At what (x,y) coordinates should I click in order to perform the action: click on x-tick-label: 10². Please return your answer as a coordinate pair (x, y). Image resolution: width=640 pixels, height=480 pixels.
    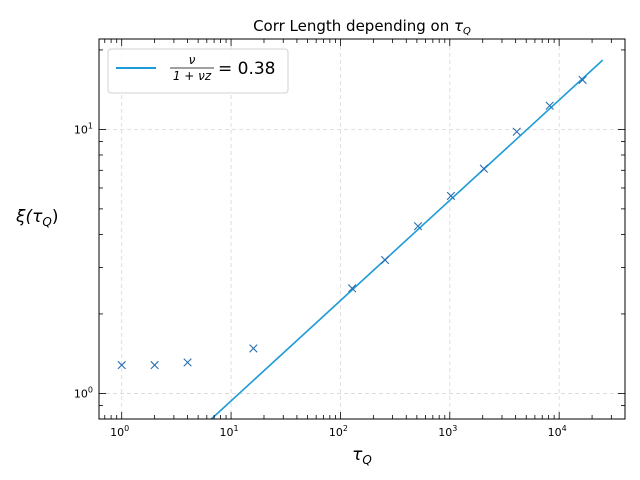
    Looking at the image, I should click on (338, 431).